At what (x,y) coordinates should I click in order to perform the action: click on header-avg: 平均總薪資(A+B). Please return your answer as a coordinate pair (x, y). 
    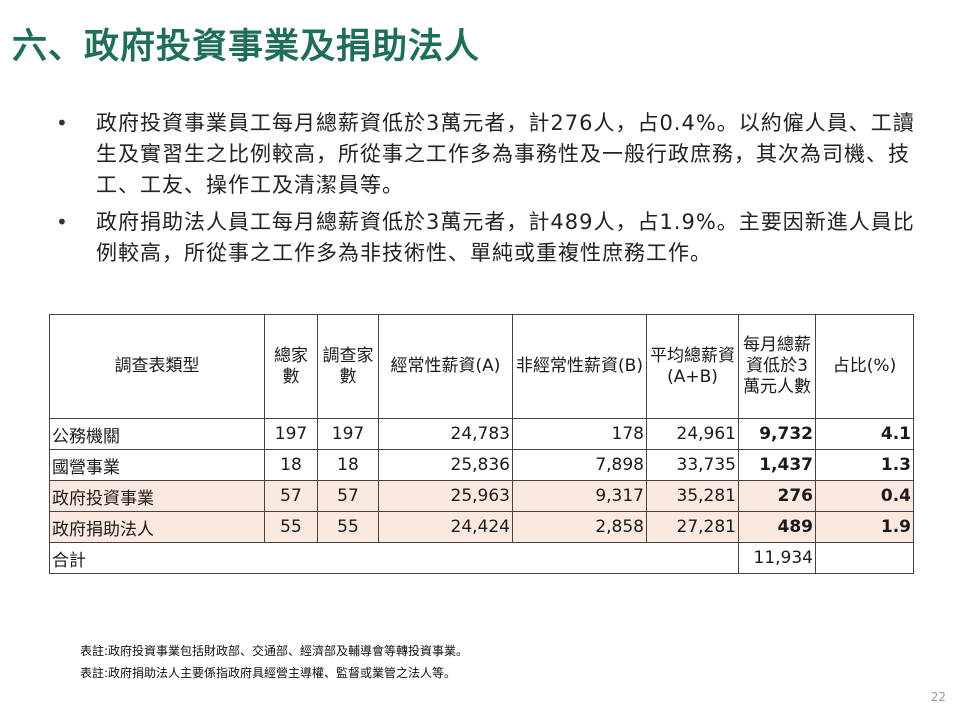
    Looking at the image, I should click on (692, 366).